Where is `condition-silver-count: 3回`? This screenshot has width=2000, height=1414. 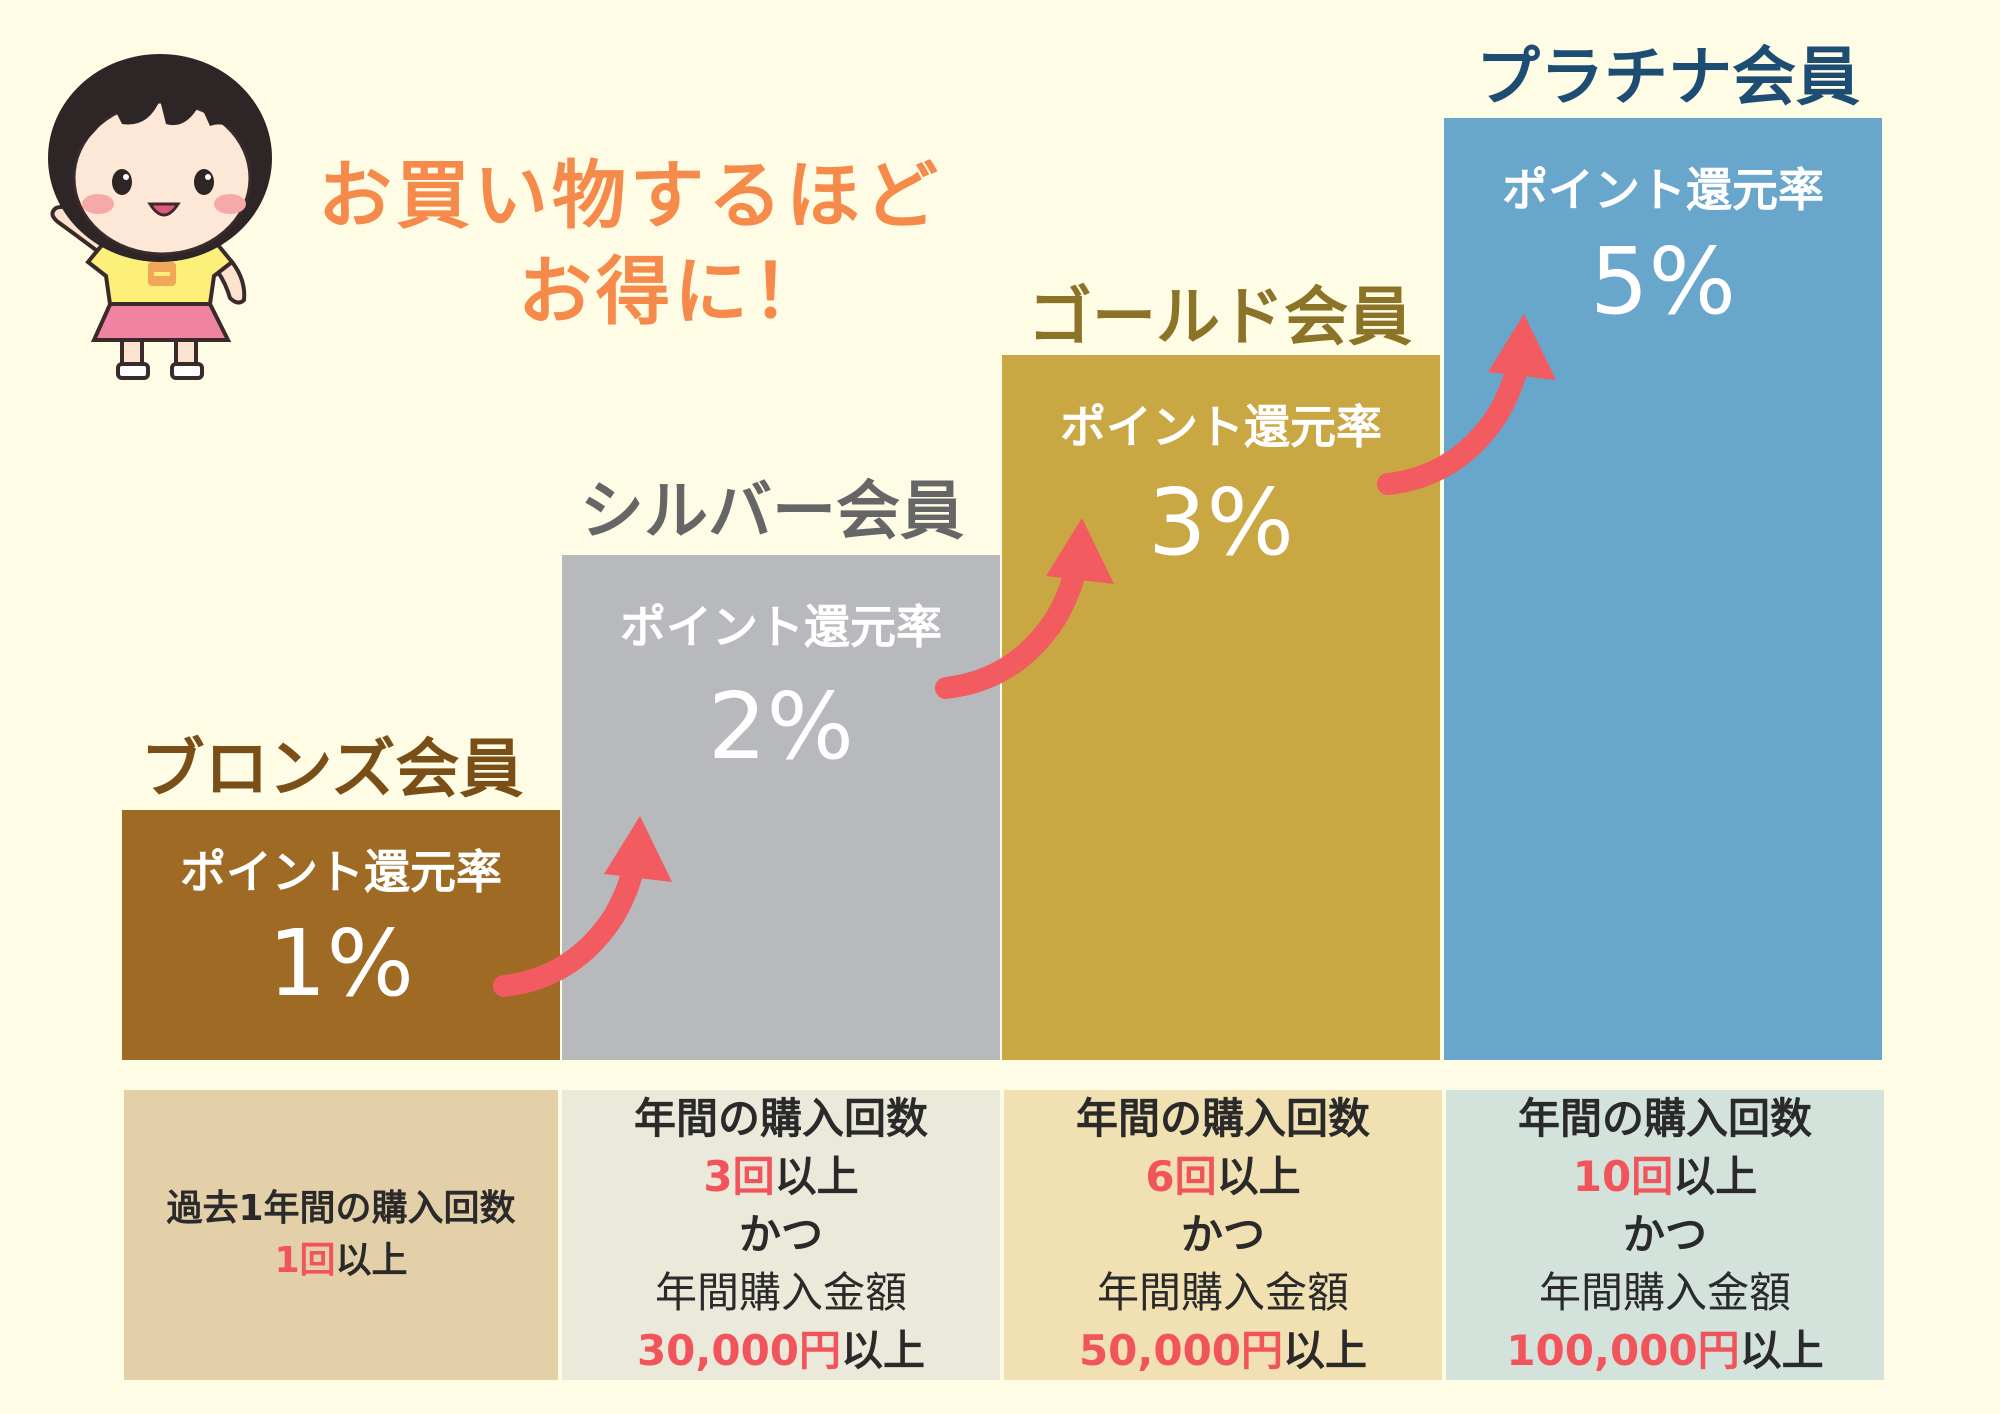
condition-silver-count: 3回 is located at coordinates (739, 1176).